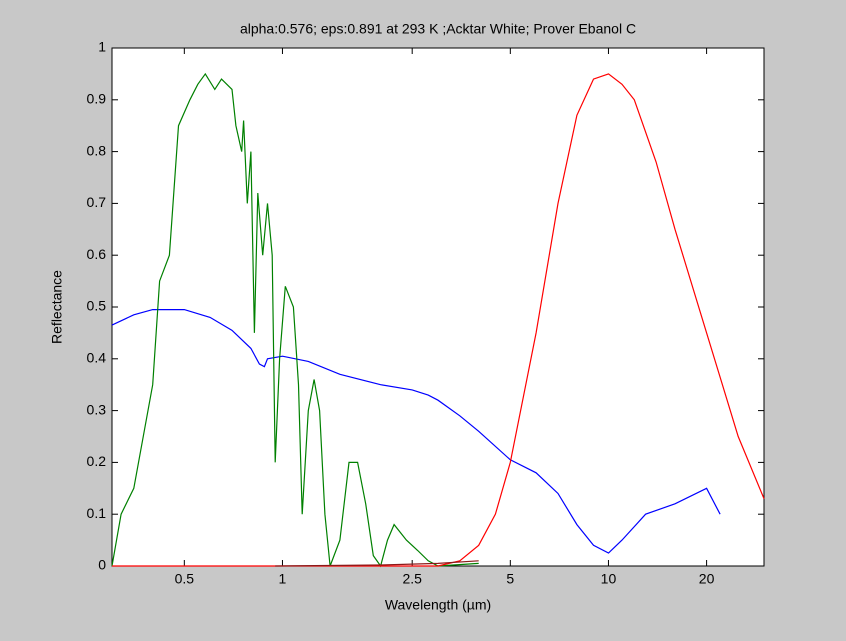  Describe the element at coordinates (97, 409) in the screenshot. I see `y-tick-label: 0.3` at that location.